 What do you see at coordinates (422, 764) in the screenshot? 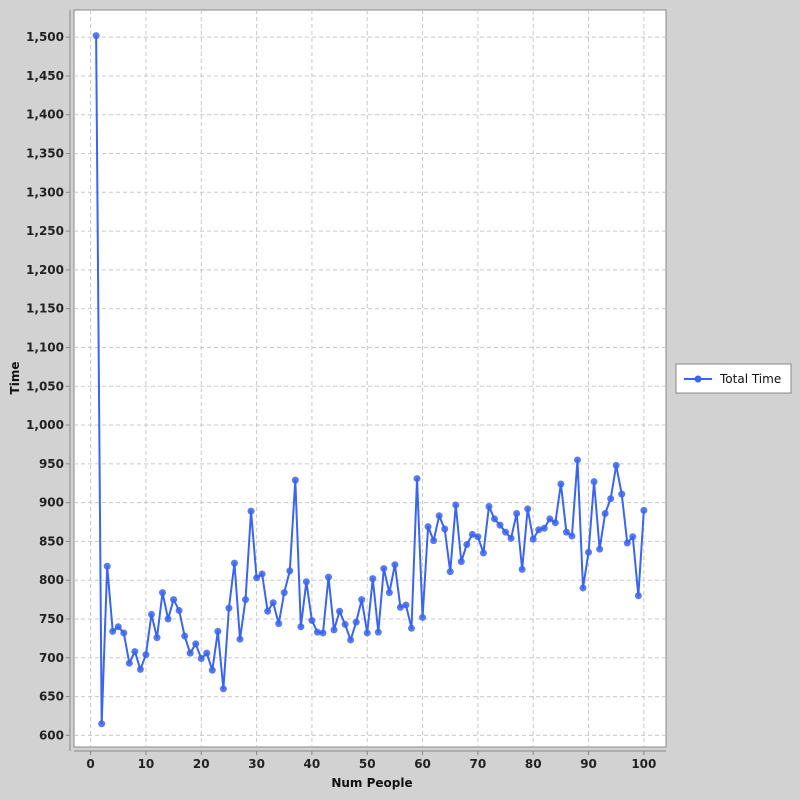
I see `x-tick-label: 60` at bounding box center [422, 764].